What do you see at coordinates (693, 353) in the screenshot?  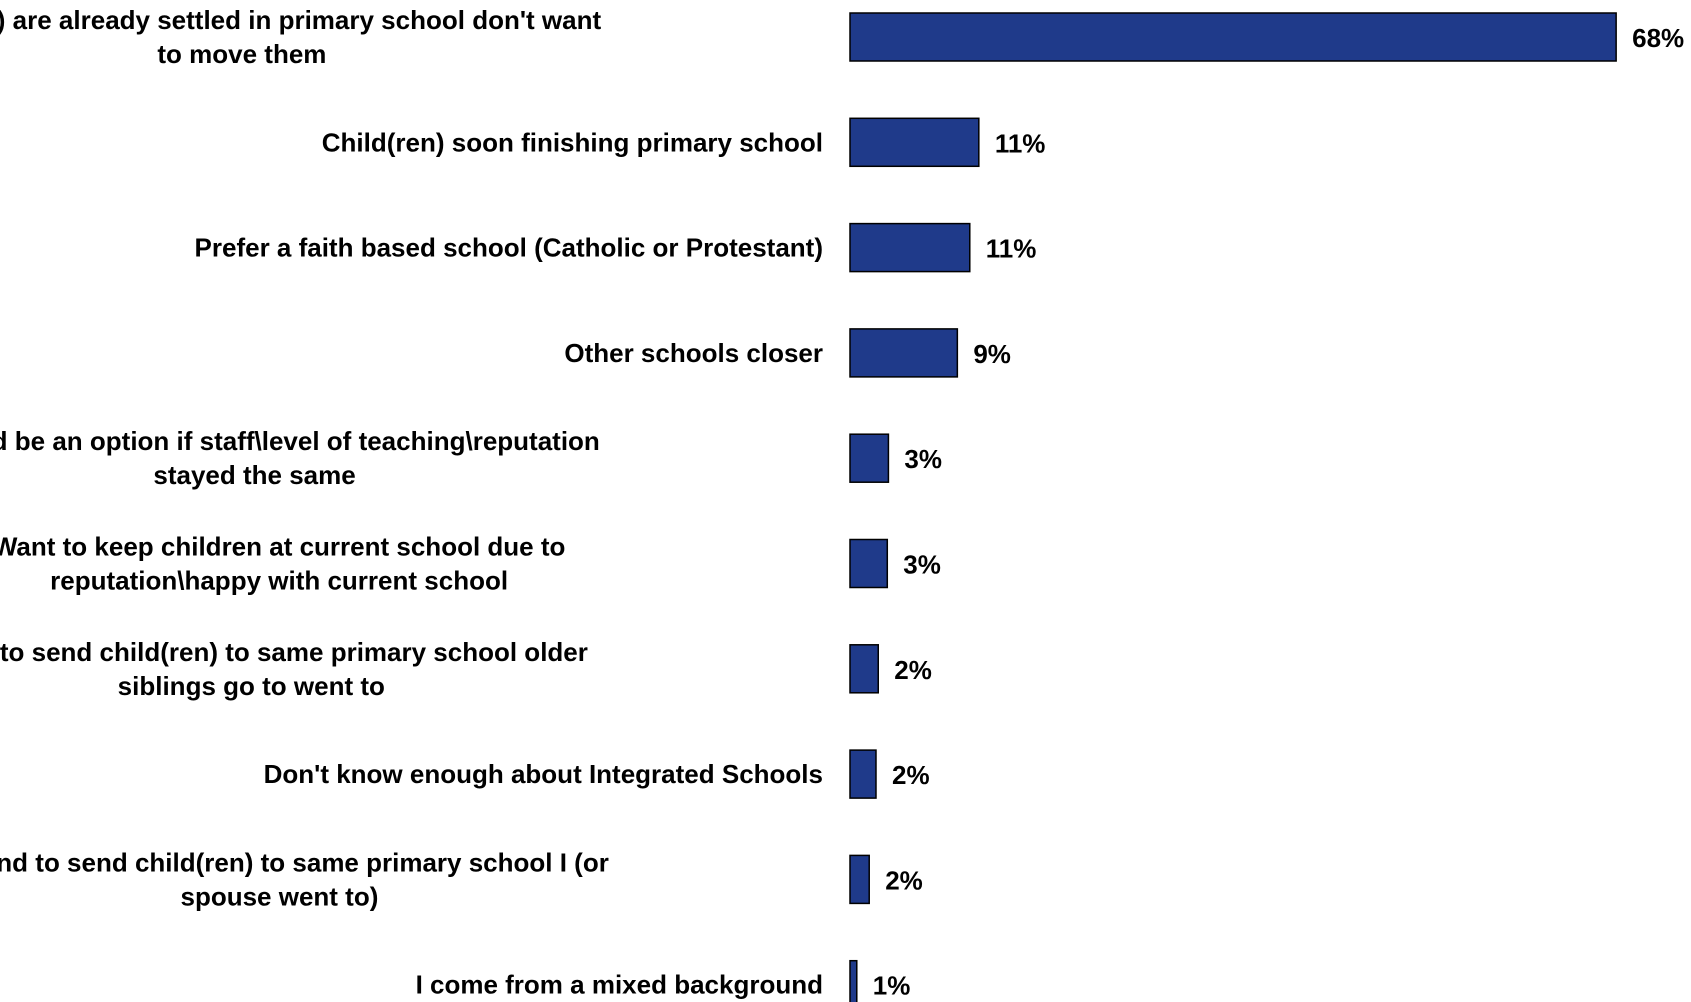 I see `category-label: Other schools closer` at bounding box center [693, 353].